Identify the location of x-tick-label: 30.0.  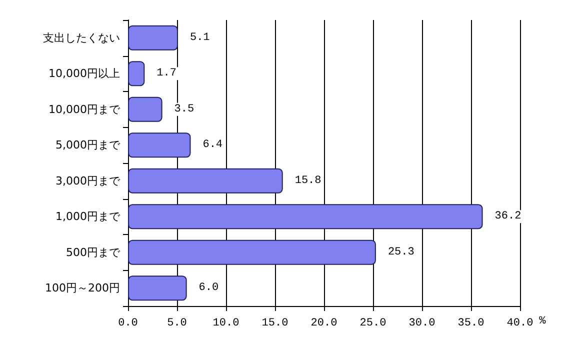
(422, 324).